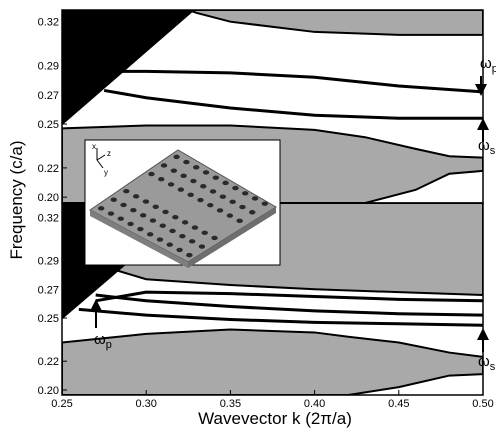  I want to click on y-tick-label: 0.20, so click(48, 391).